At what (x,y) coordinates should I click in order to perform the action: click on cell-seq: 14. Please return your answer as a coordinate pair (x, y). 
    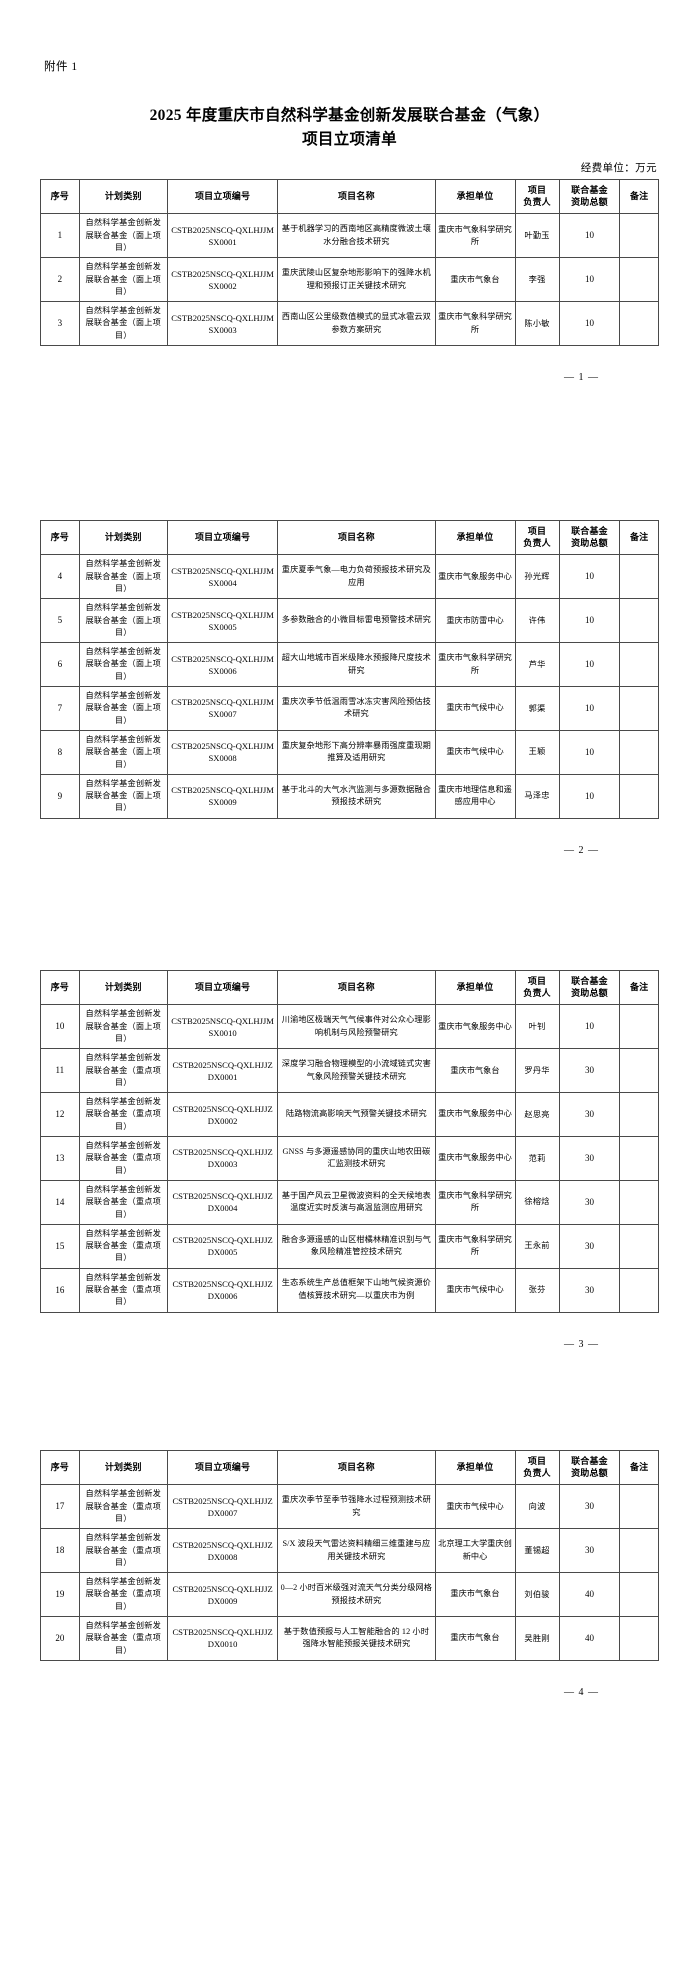
    Looking at the image, I should click on (60, 1202).